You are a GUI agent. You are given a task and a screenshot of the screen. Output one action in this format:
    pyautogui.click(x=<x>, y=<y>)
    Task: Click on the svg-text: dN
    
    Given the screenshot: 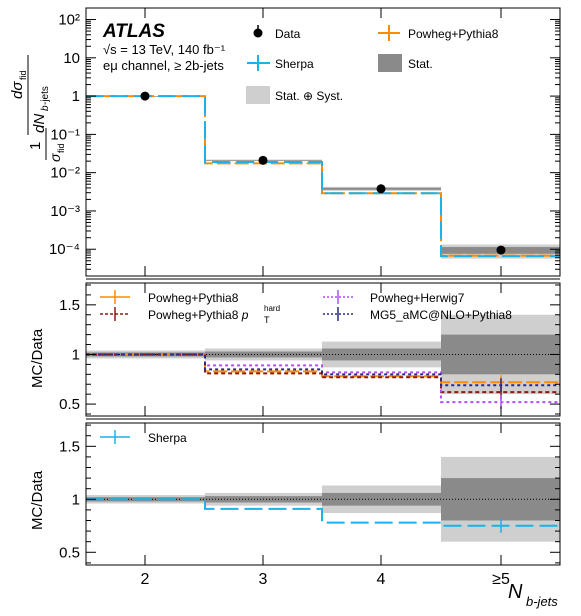 What is the action you would take?
    pyautogui.click(x=39, y=123)
    